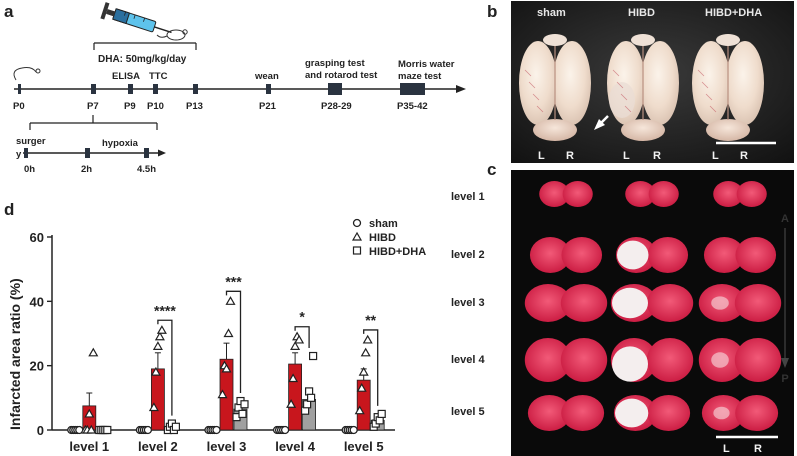 This screenshot has height=456, width=797. What do you see at coordinates (491, 169) in the screenshot?
I see `panel-label-c: c` at bounding box center [491, 169].